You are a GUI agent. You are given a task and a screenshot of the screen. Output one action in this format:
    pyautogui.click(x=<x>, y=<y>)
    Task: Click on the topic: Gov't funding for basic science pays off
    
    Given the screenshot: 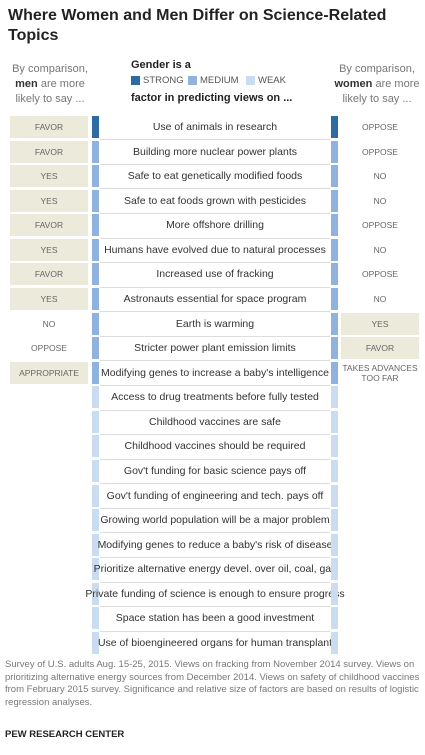 What is the action you would take?
    pyautogui.click(x=215, y=470)
    